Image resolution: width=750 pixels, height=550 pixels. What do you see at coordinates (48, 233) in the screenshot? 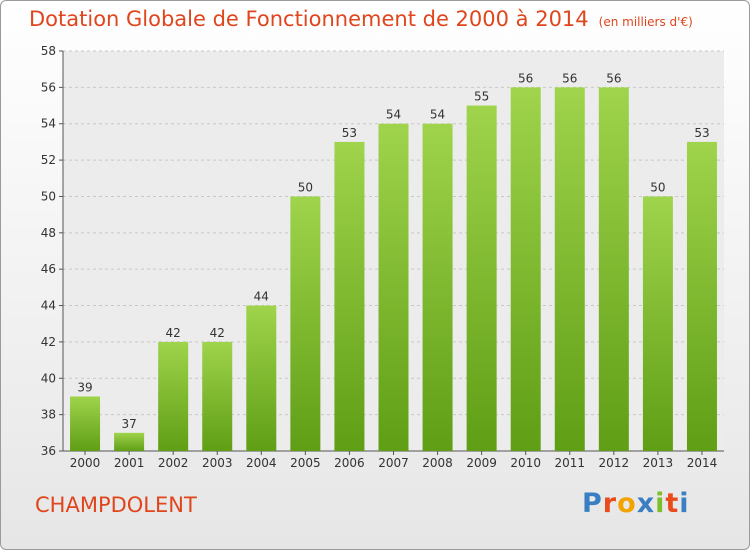
I see `y-tick-label: 48` at bounding box center [48, 233].